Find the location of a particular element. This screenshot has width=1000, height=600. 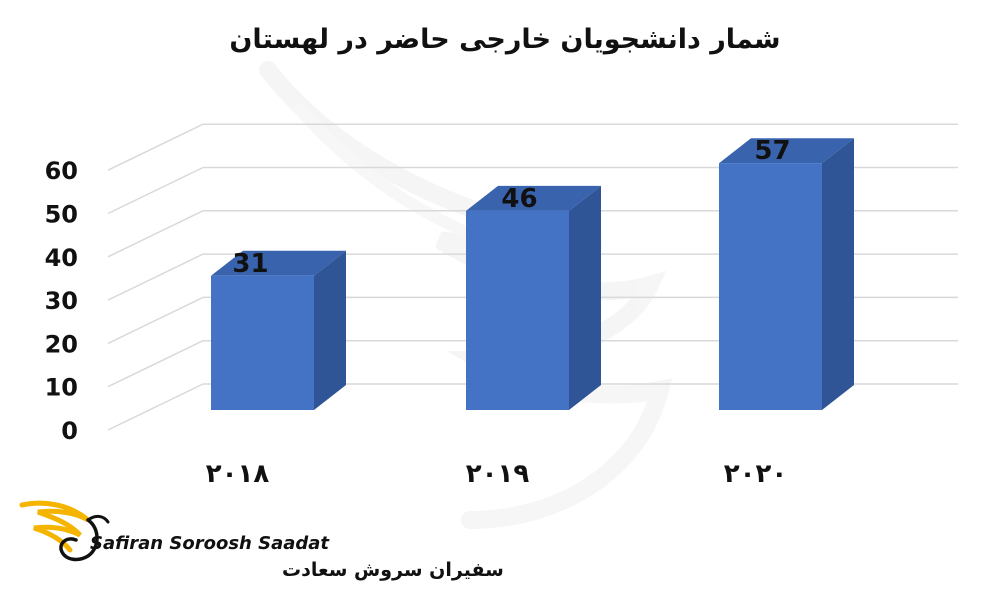

x-category-label: ۲۰۱۹ is located at coordinates (498, 474).